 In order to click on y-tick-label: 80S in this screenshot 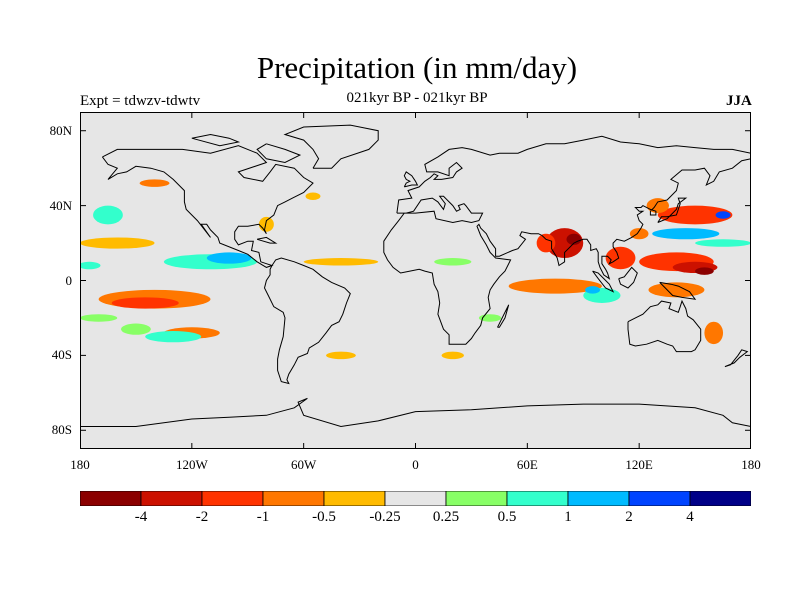, I will do `click(61, 430)`.